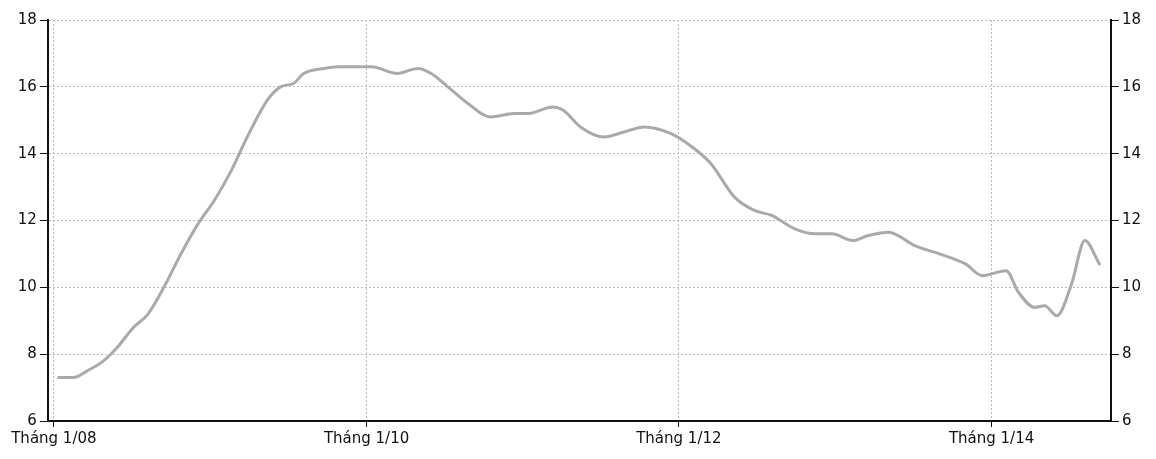 This screenshot has width=1156, height=459. What do you see at coordinates (32, 353) in the screenshot?
I see `y-tick-label: 8` at bounding box center [32, 353].